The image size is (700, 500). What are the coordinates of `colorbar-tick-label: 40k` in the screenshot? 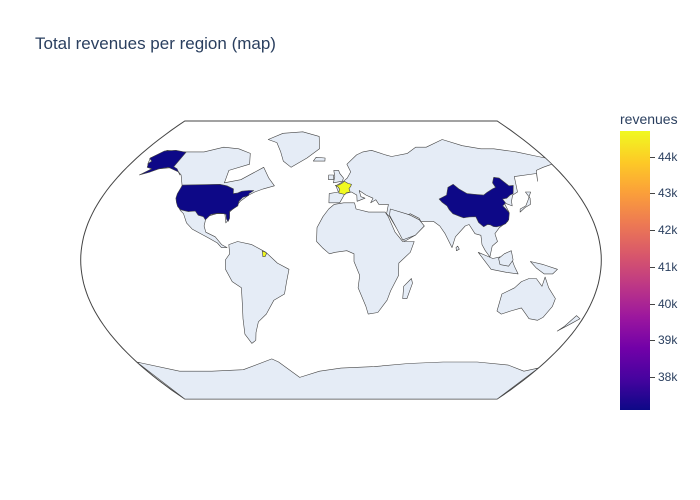 It's located at (668, 303).